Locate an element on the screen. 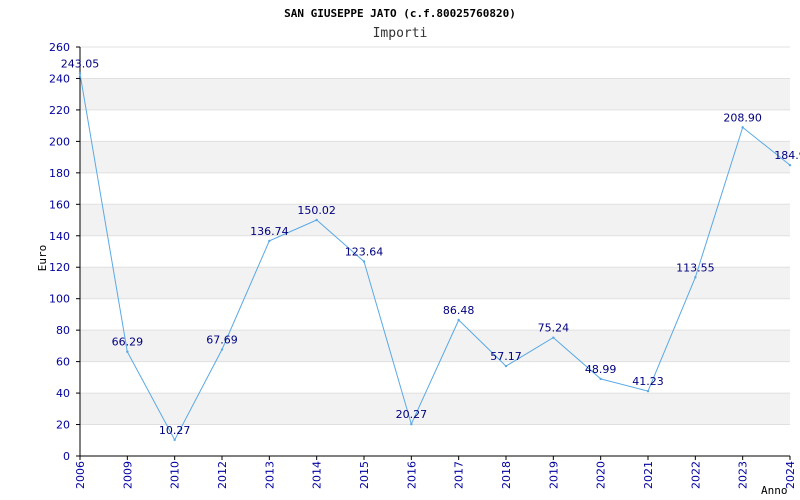 This screenshot has height=500, width=800. data-label: 243.05 is located at coordinates (80, 64).